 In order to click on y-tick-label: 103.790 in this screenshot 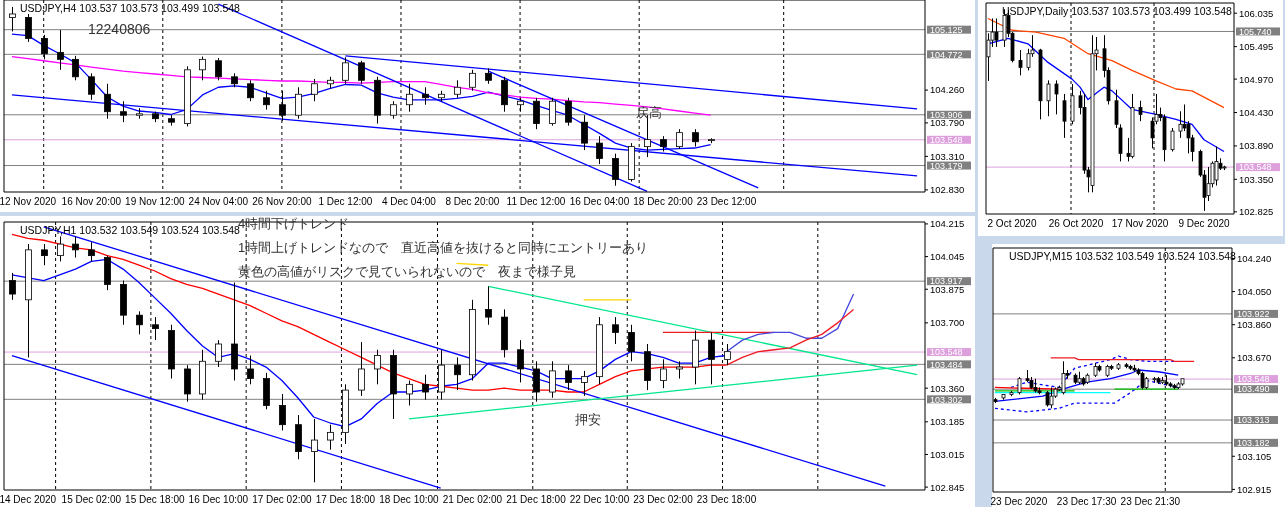, I will do `click(947, 123)`.